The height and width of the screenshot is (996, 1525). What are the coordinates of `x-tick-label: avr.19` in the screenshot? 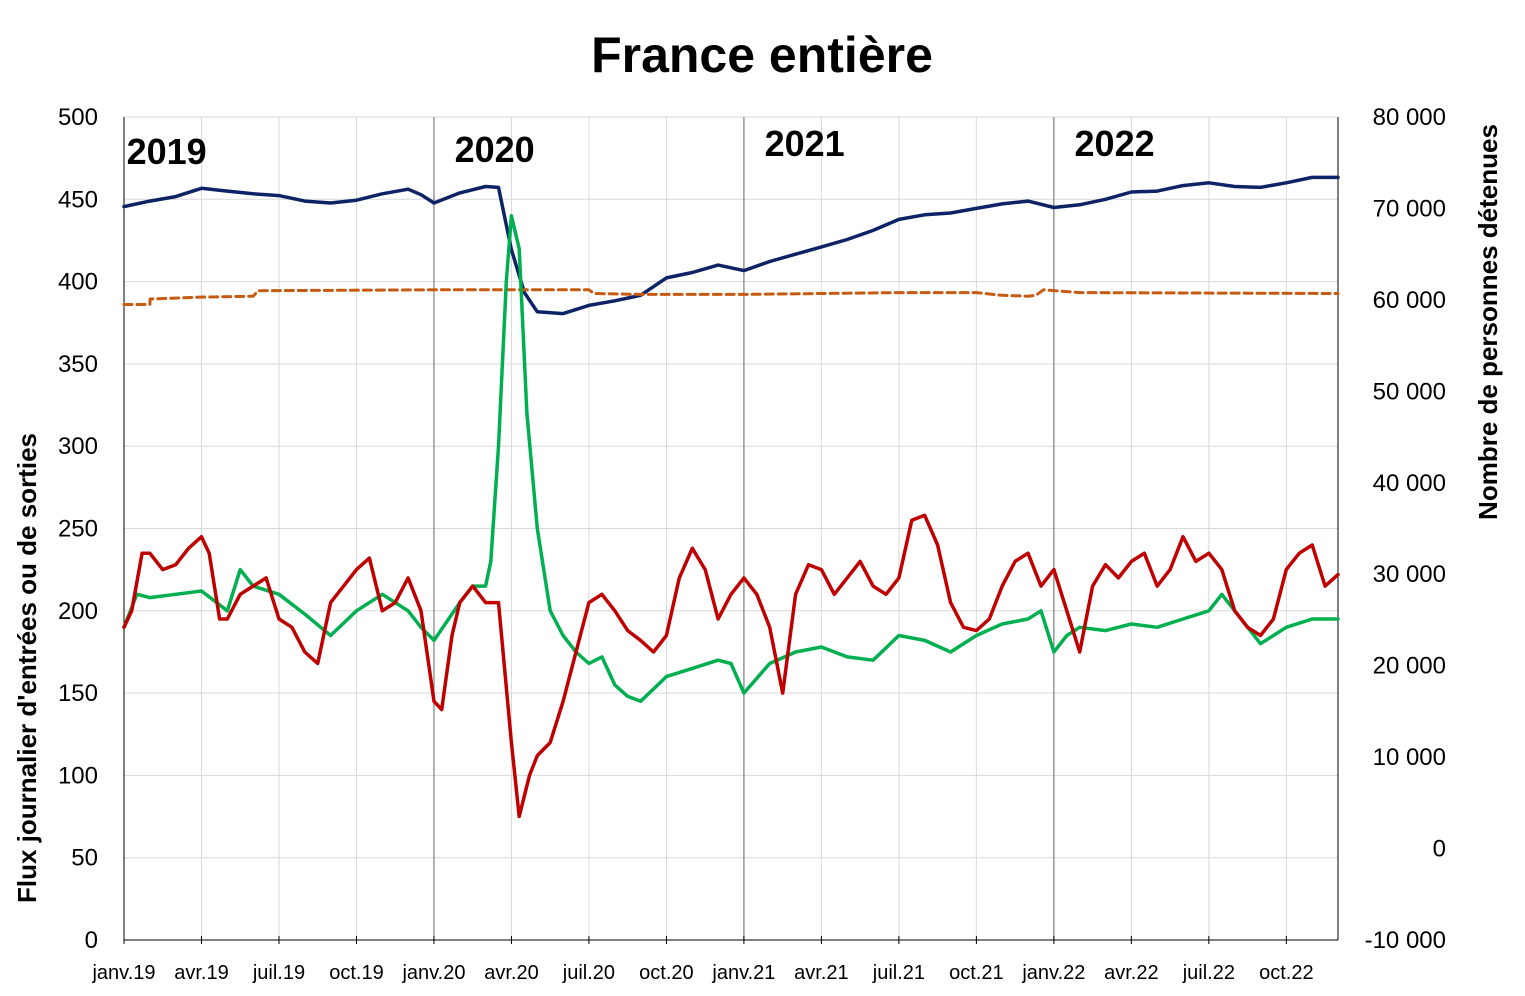 It's located at (201, 973).